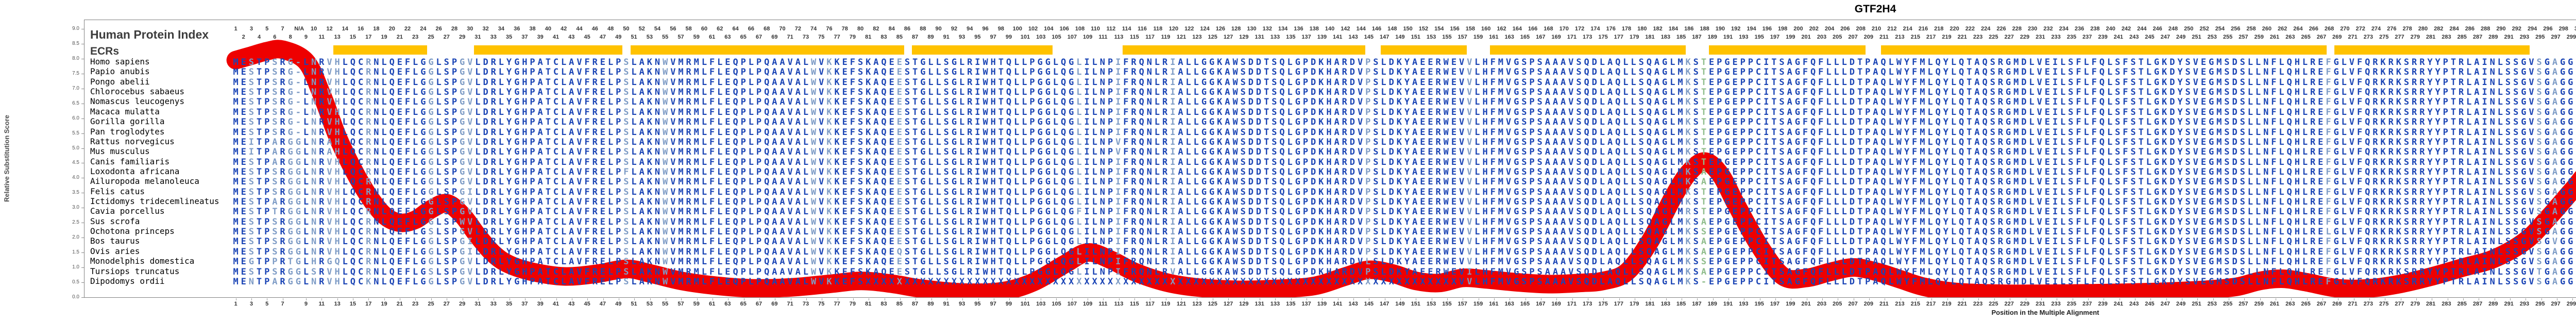 This screenshot has width=2576, height=322. I want to click on species-name: Tursiops truncatus, so click(135, 271).